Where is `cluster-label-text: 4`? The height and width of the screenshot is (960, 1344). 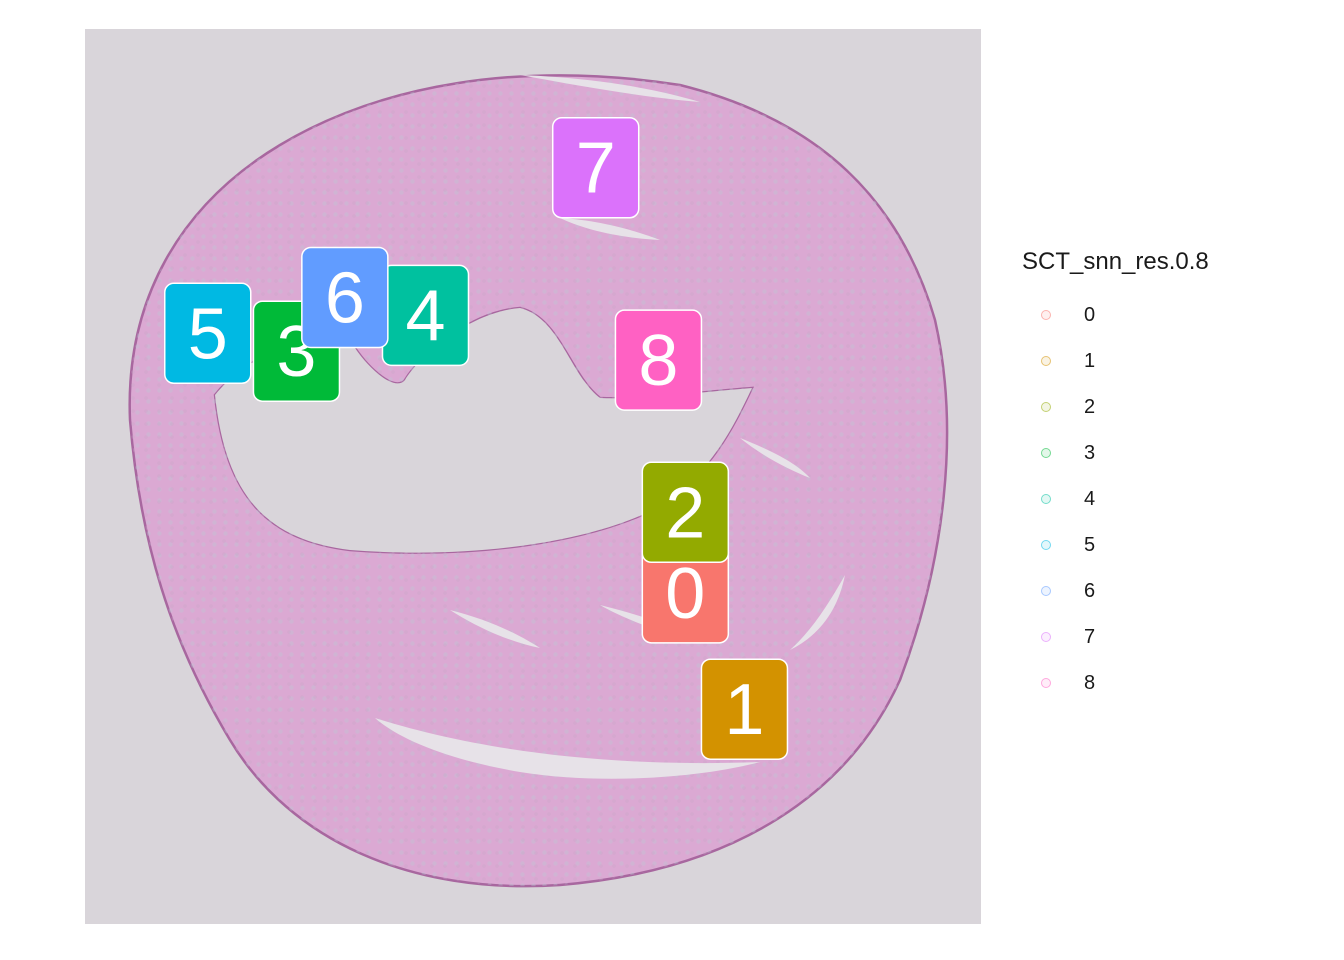 cluster-label-text: 4 is located at coordinates (425, 316).